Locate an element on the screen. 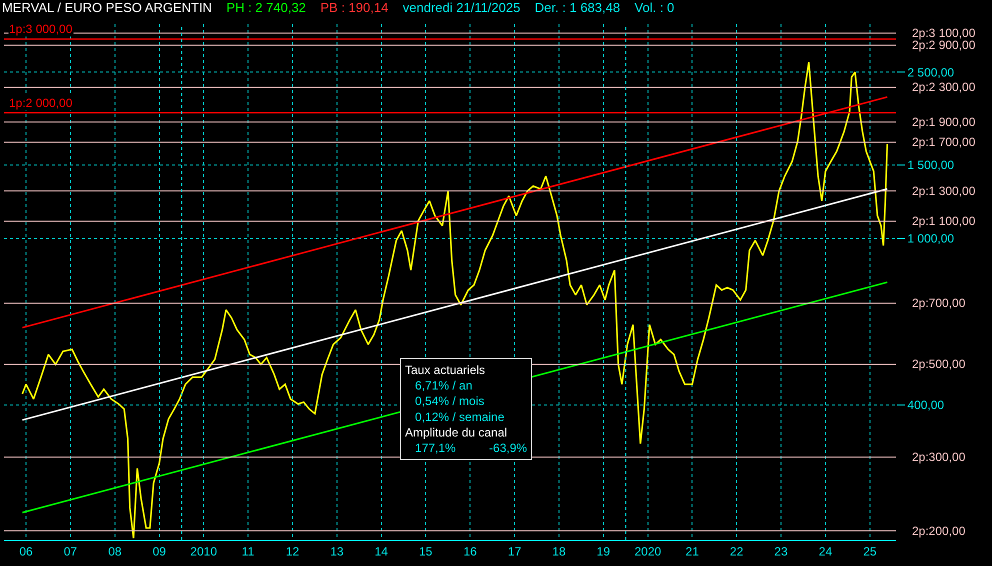 The height and width of the screenshot is (566, 992). ref-line-label: 1p:3 000,00 is located at coordinates (41, 29).